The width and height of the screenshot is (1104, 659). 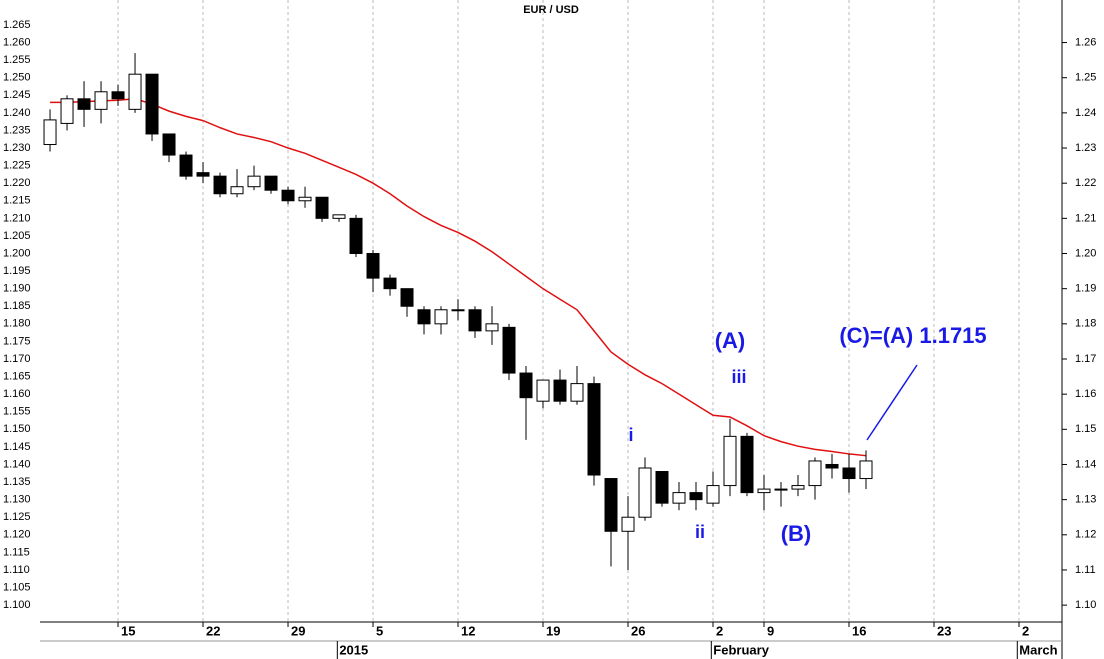 What do you see at coordinates (770, 630) in the screenshot?
I see `x-tick-label: 9` at bounding box center [770, 630].